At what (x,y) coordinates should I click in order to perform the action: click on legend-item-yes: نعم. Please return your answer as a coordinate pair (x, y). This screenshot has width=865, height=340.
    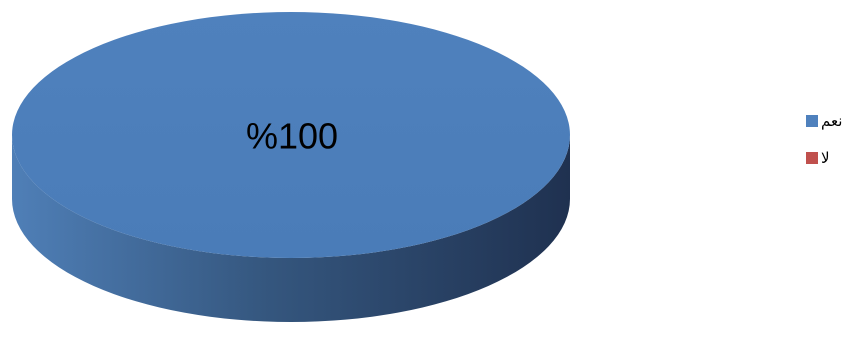
    Looking at the image, I should click on (834, 121).